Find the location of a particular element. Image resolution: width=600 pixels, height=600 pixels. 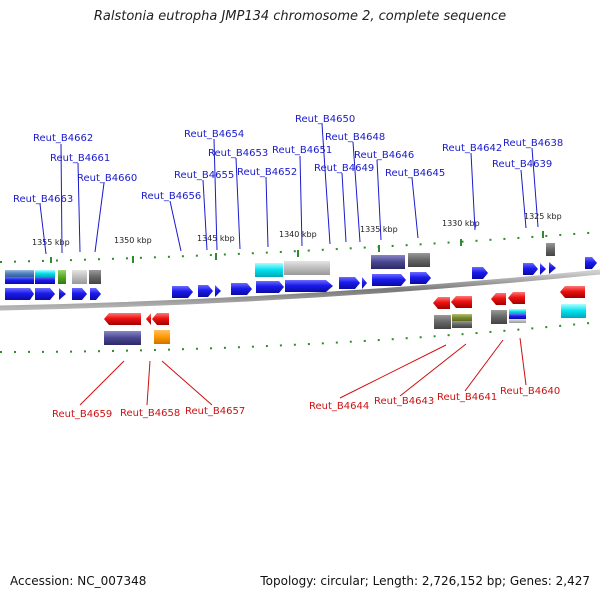

gene-label: Reut_B4662 is located at coordinates (63, 138).